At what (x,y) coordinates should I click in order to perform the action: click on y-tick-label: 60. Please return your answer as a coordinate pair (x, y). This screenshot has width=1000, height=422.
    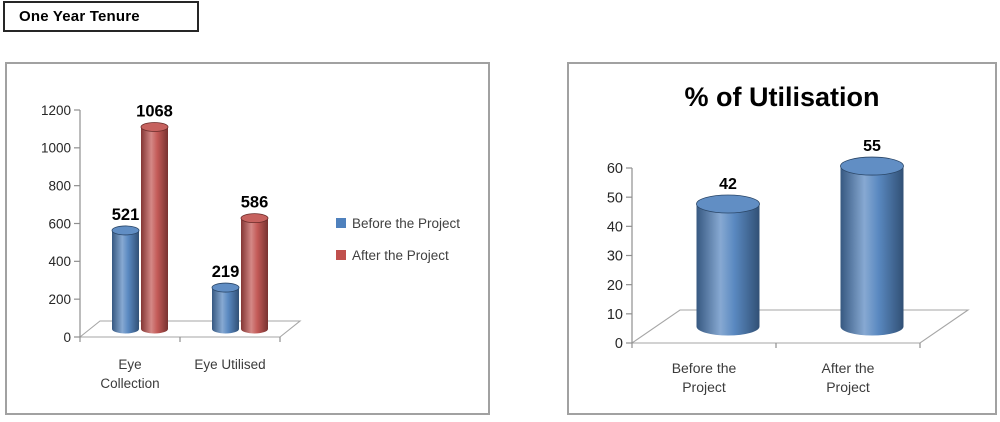
    Looking at the image, I should click on (615, 169).